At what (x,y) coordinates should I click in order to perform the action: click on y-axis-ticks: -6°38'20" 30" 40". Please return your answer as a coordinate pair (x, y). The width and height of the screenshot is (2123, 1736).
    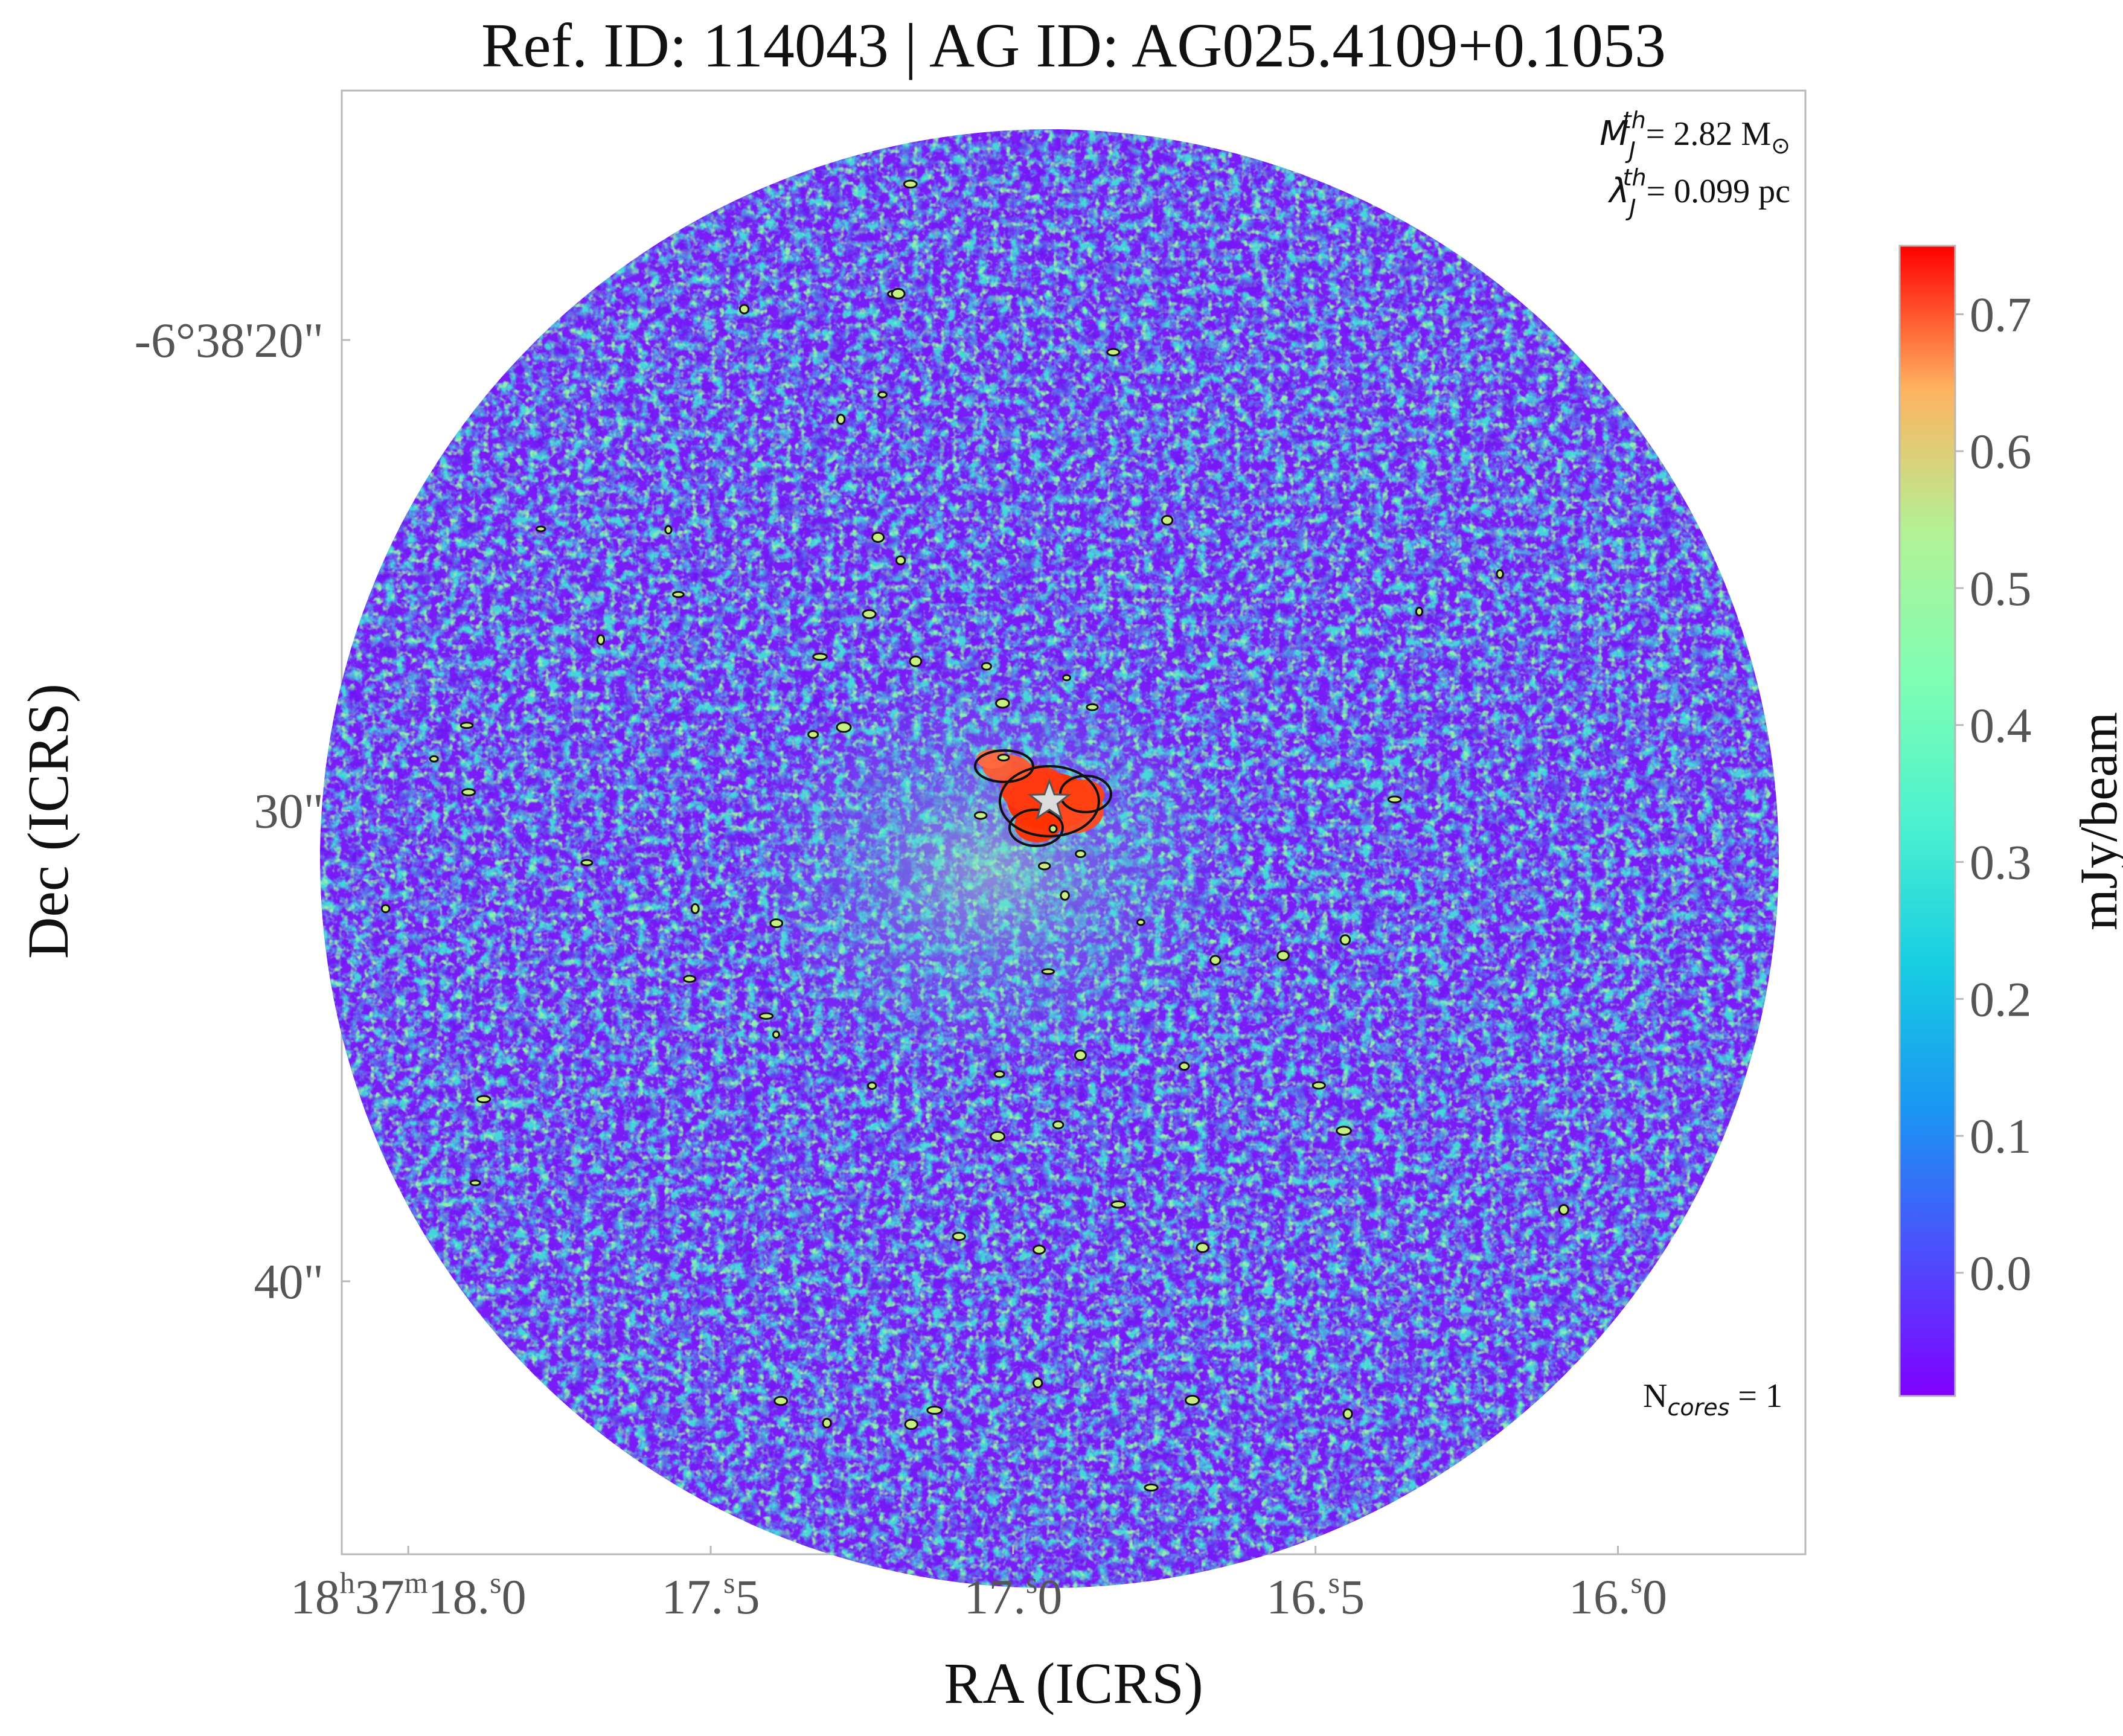
    Looking at the image, I should click on (242, 811).